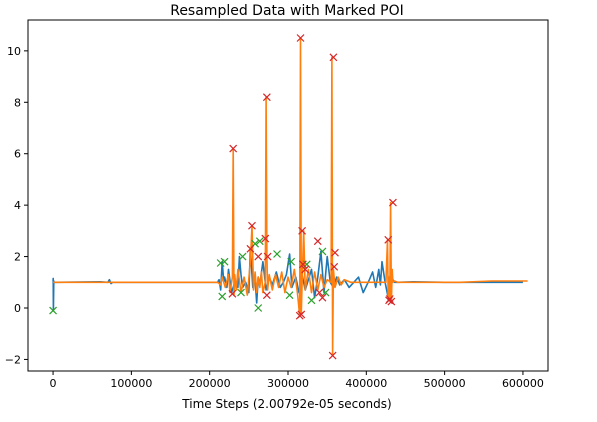 The width and height of the screenshot is (597, 422). Describe the element at coordinates (210, 383) in the screenshot. I see `x-tick-label: 200000` at that location.